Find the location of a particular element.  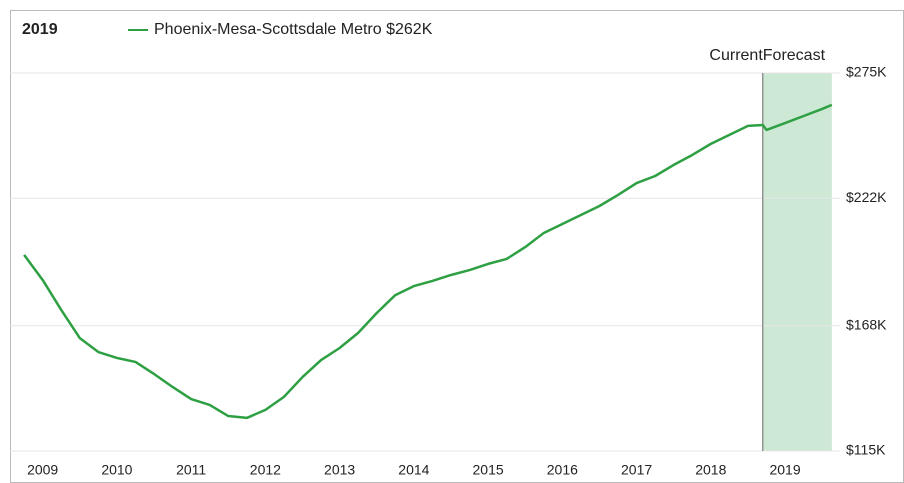

x-tick-label: 2019 is located at coordinates (784, 470).